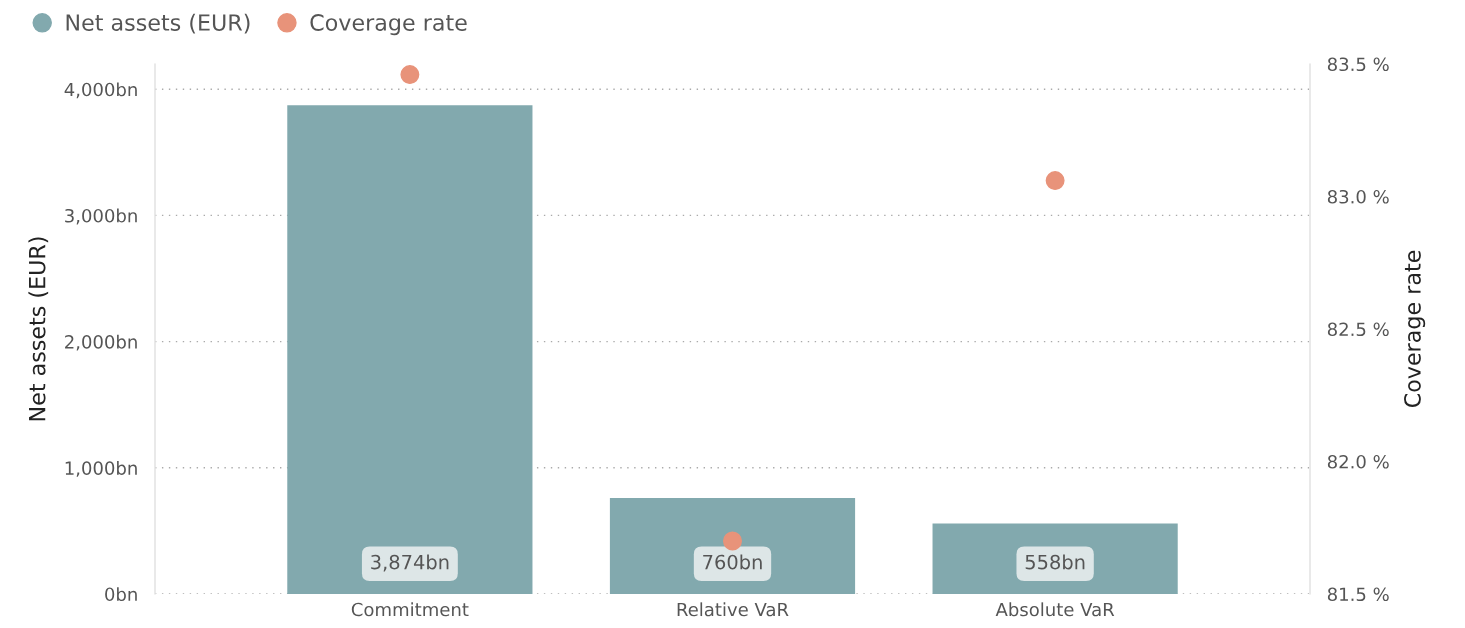  I want to click on x-tick-label: Commitment, so click(410, 609).